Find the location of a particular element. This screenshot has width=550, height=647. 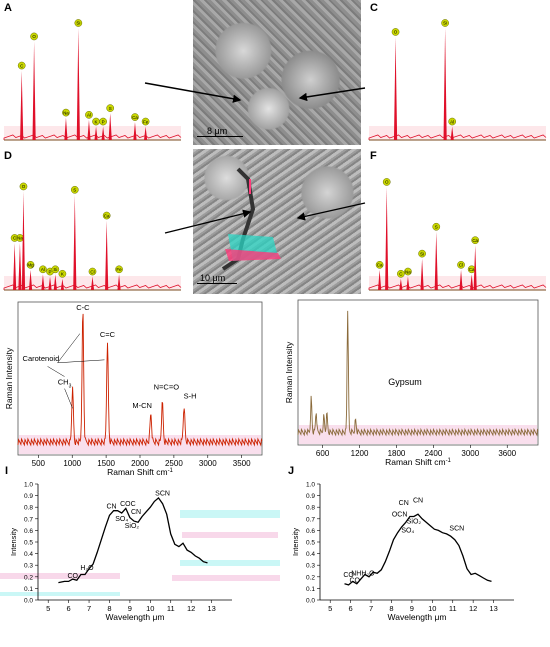

peak-label-nco: N=C=O is located at coordinates (167, 387).